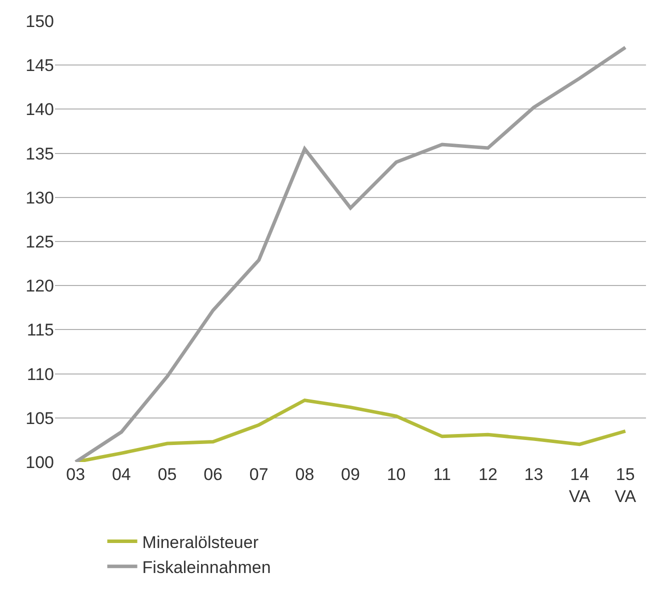 The width and height of the screenshot is (666, 612). Describe the element at coordinates (40, 330) in the screenshot. I see `y-tick-label: 115` at that location.